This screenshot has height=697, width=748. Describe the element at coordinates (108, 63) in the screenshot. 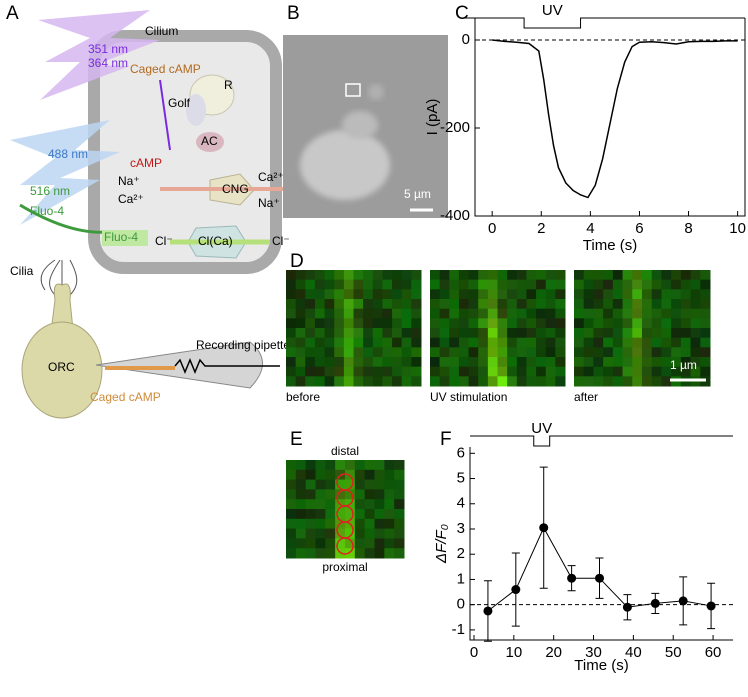

I see `label: 364 nm` at that location.